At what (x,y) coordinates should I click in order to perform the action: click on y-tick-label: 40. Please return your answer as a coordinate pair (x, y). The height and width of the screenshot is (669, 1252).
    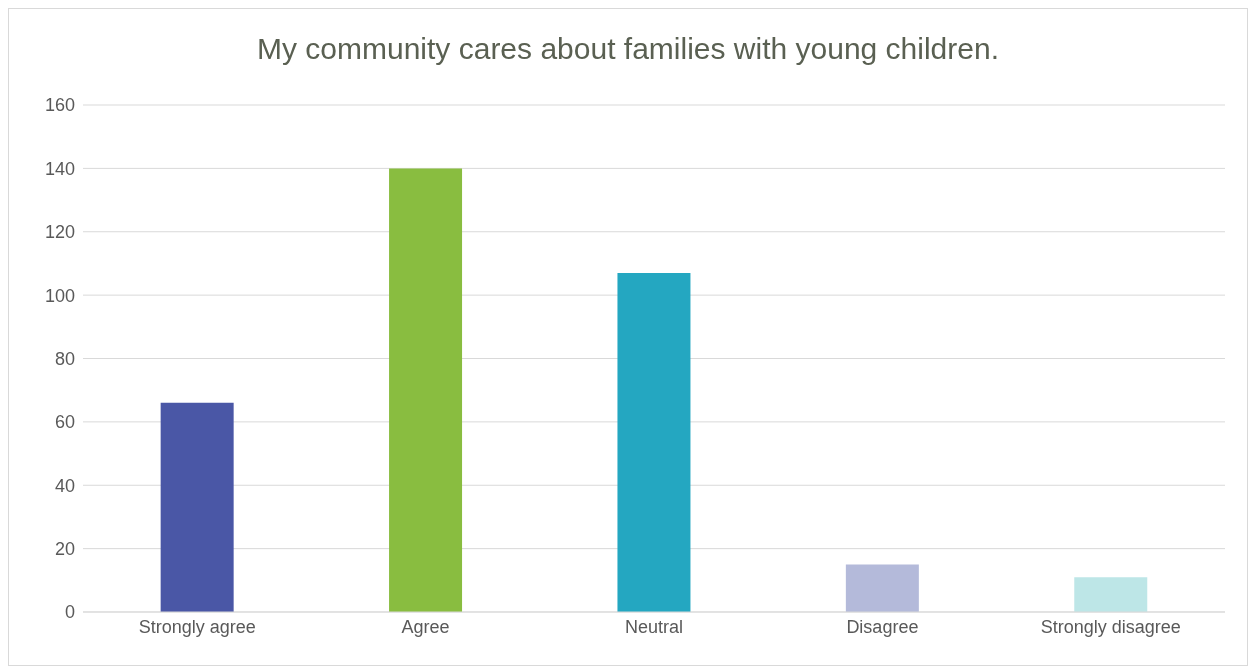
    Looking at the image, I should click on (64, 485).